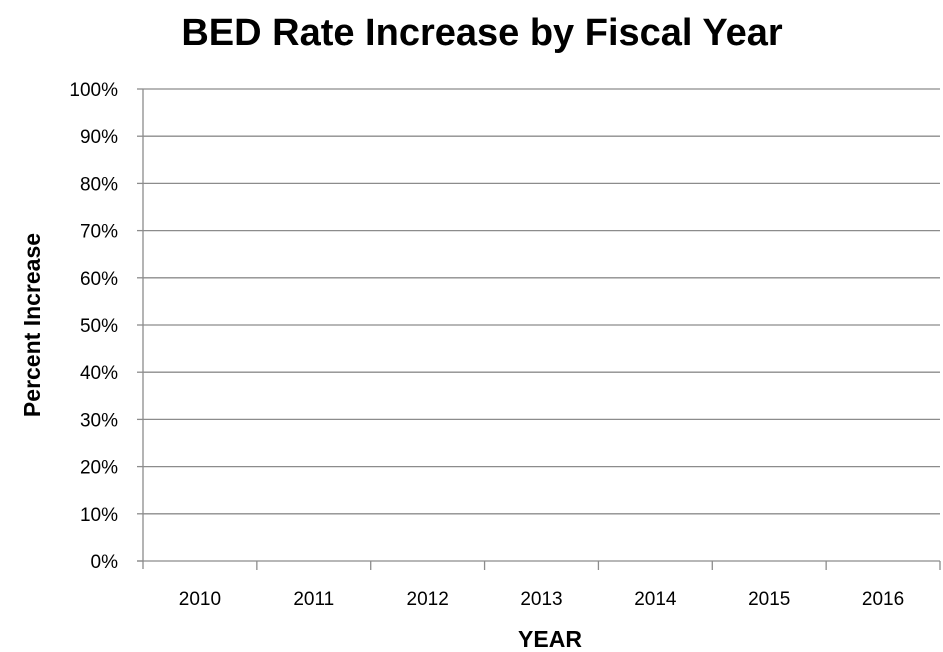  Describe the element at coordinates (550, 639) in the screenshot. I see `x-axis-label: YEAR` at that location.